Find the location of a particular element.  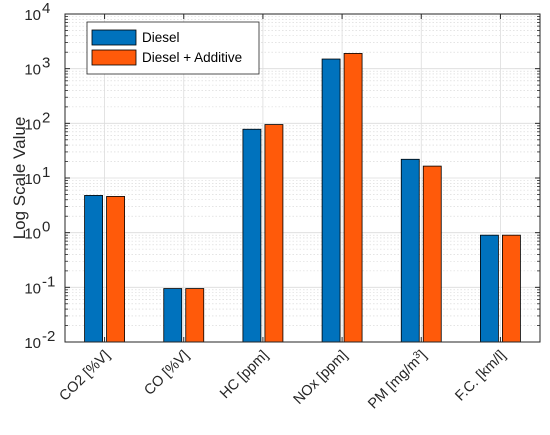

legend-label: Diesel is located at coordinates (161, 37).